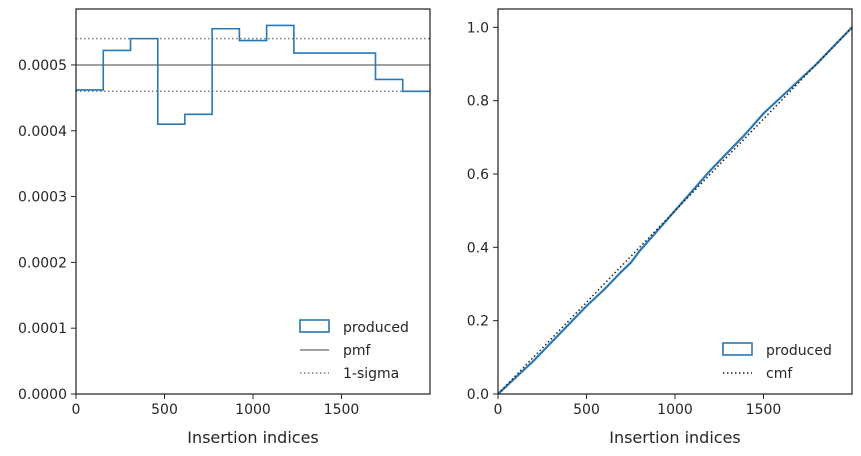  I want to click on y-tick-label: 0.0004, so click(42, 132).